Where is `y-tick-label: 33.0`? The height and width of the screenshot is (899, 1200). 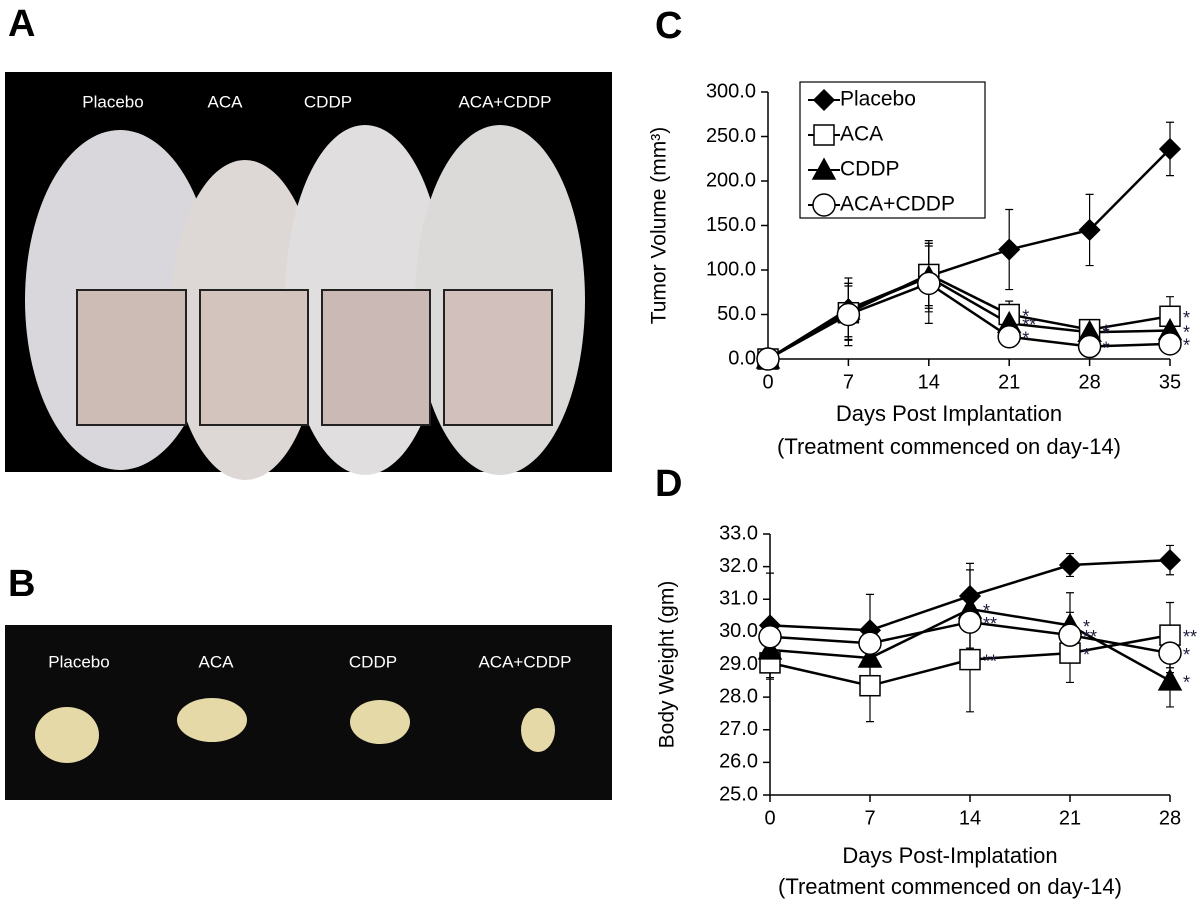 y-tick-label: 33.0 is located at coordinates (738, 533).